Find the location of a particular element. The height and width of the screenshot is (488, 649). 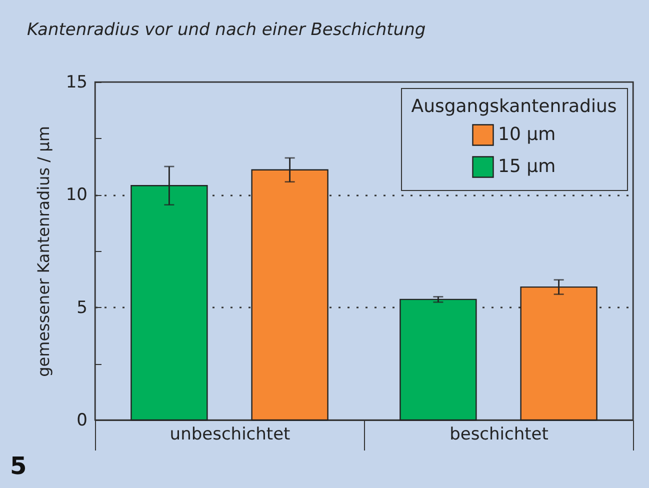

y-tick-label: 10 is located at coordinates (77, 195).